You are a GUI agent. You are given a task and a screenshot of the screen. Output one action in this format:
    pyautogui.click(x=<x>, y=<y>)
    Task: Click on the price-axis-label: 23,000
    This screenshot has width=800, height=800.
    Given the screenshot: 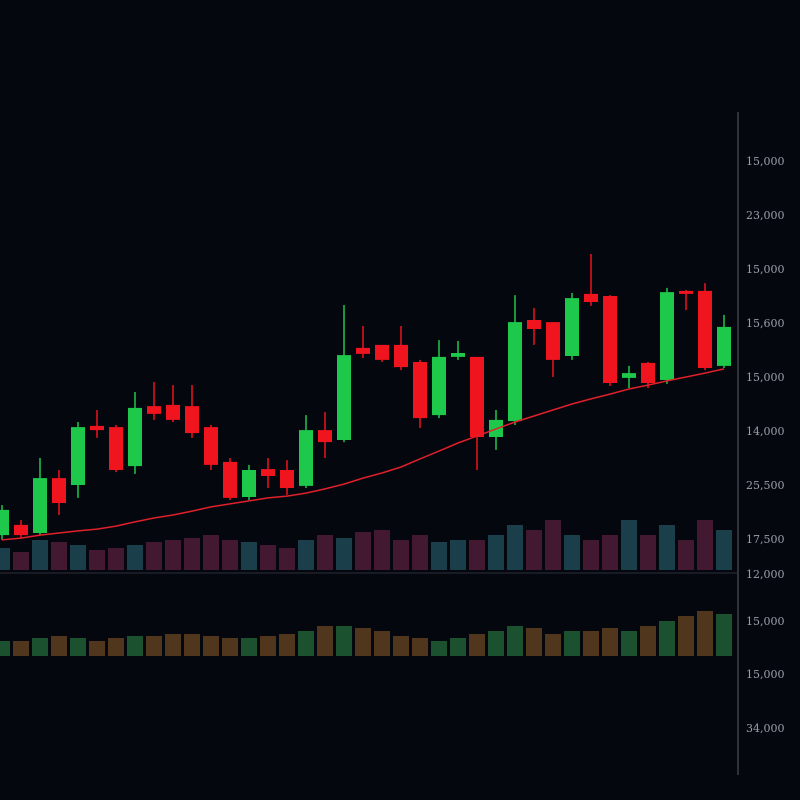 What is the action you would take?
    pyautogui.click(x=765, y=215)
    